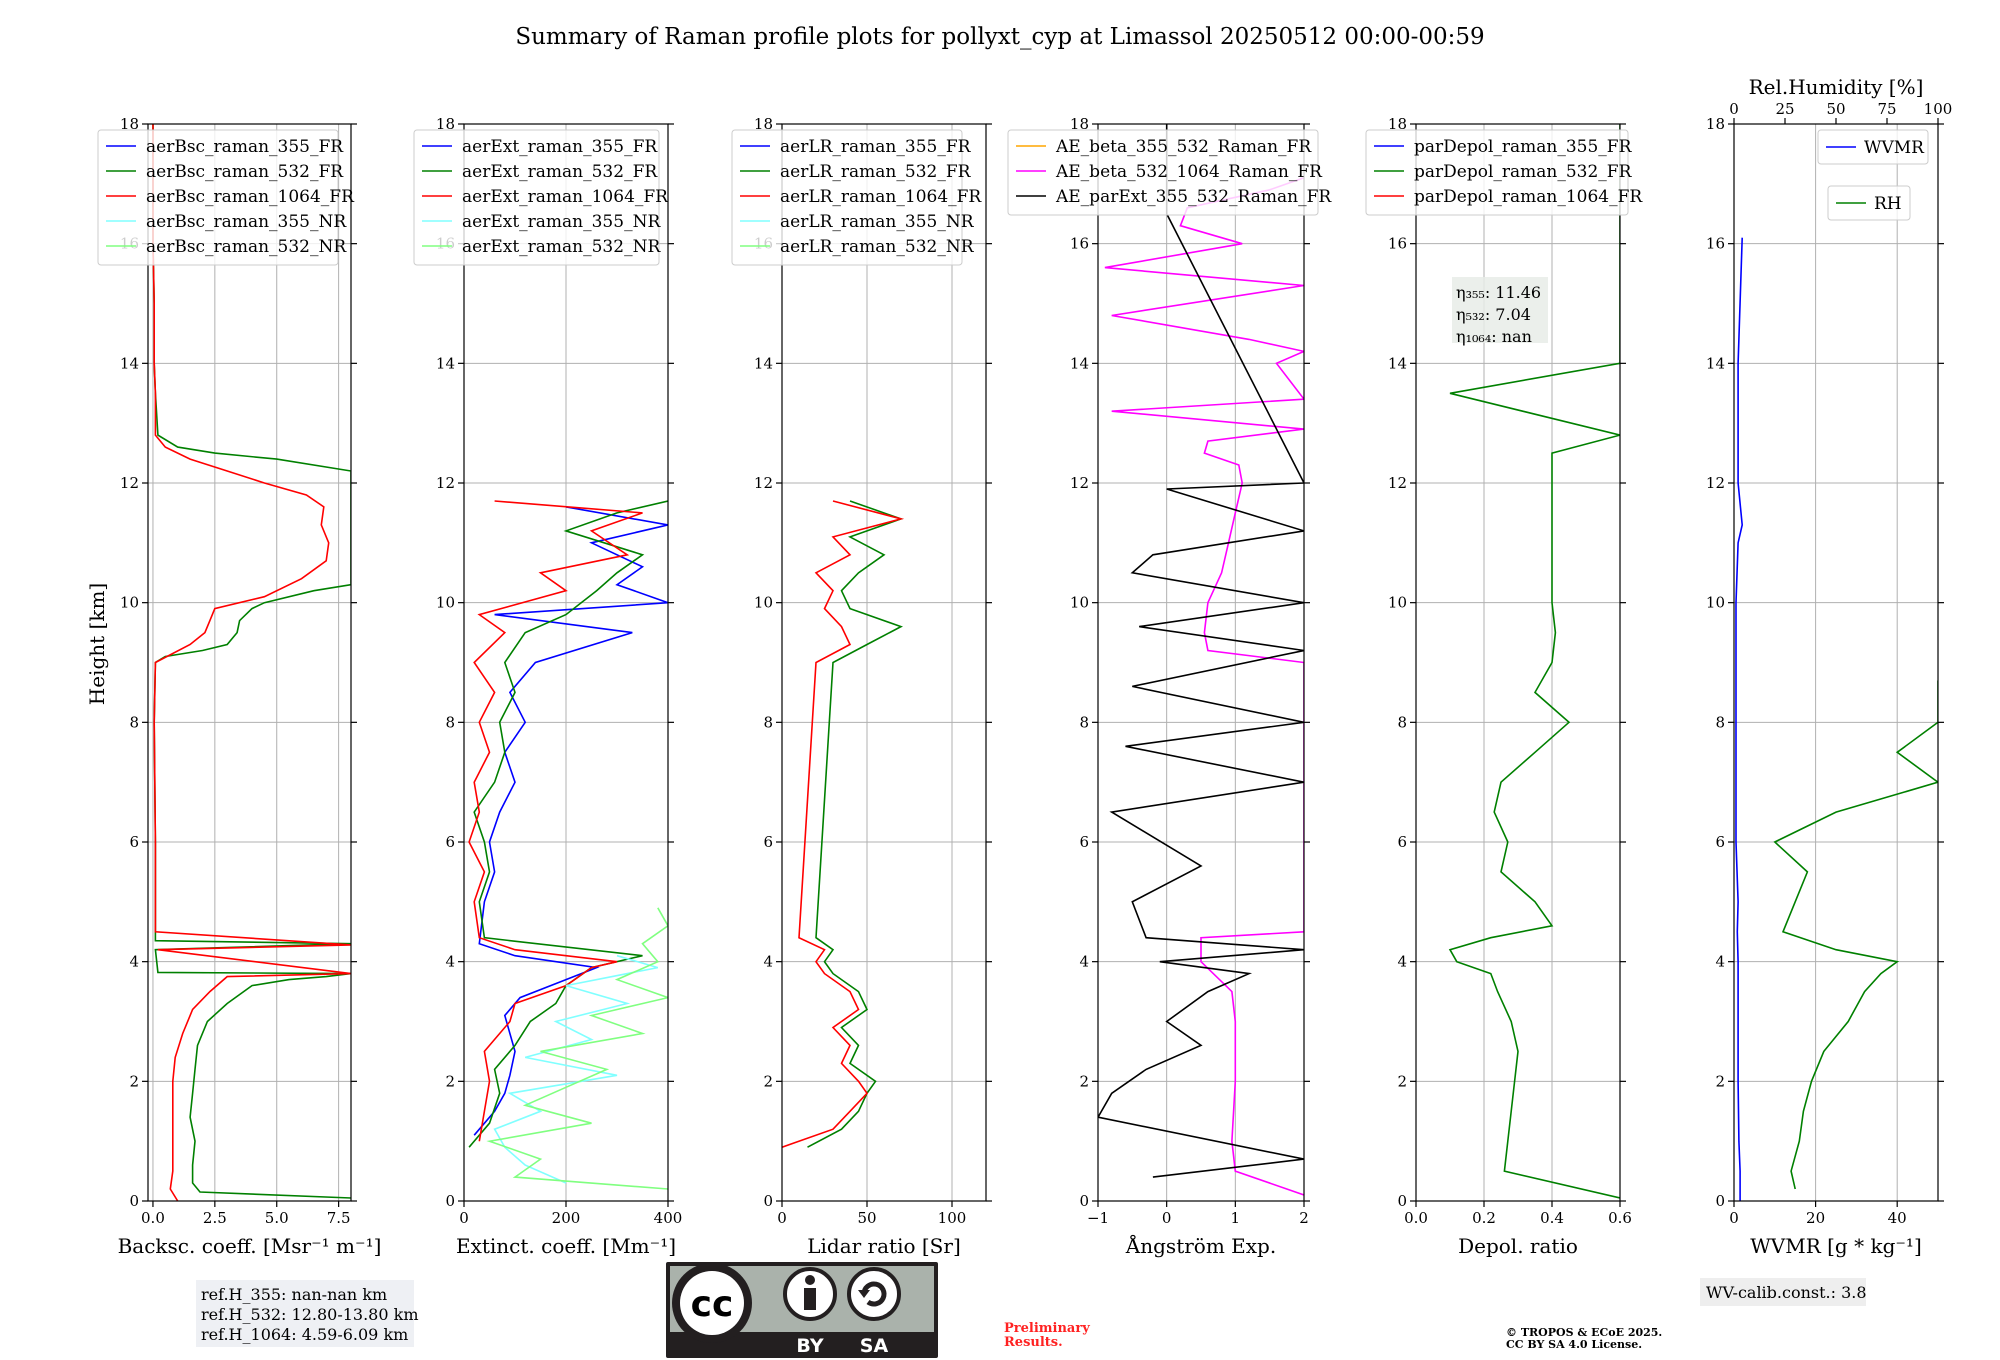 The height and width of the screenshot is (1360, 2000). Describe the element at coordinates (1193, 197) in the screenshot. I see `legend-label: AE_parExt_355_532_Raman_FR` at that location.